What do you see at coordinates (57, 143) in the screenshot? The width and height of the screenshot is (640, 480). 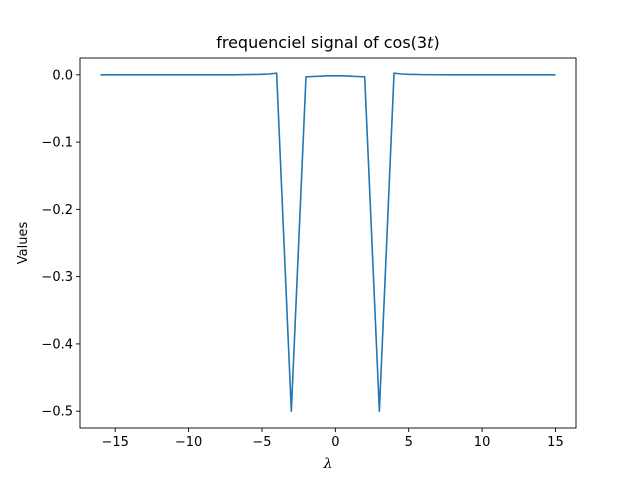 I see `y-tick-label: −0.1` at bounding box center [57, 143].